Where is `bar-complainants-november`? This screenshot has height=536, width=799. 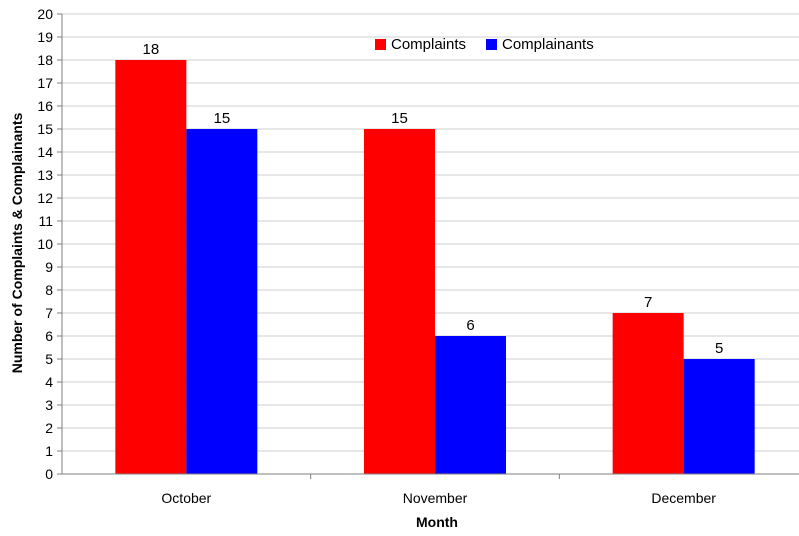
bar-complainants-november is located at coordinates (470, 405).